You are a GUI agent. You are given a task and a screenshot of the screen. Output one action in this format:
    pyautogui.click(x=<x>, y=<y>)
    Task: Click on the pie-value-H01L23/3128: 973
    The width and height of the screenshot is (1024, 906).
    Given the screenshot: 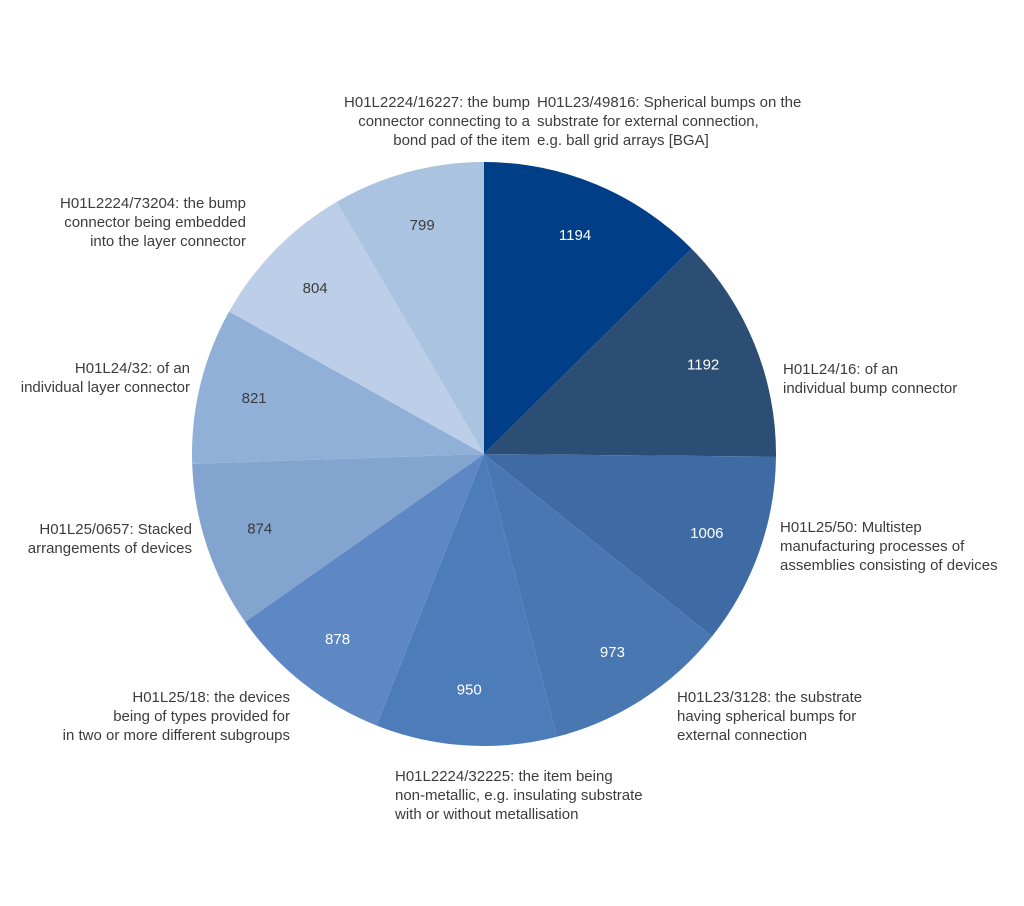 What is the action you would take?
    pyautogui.click(x=612, y=652)
    